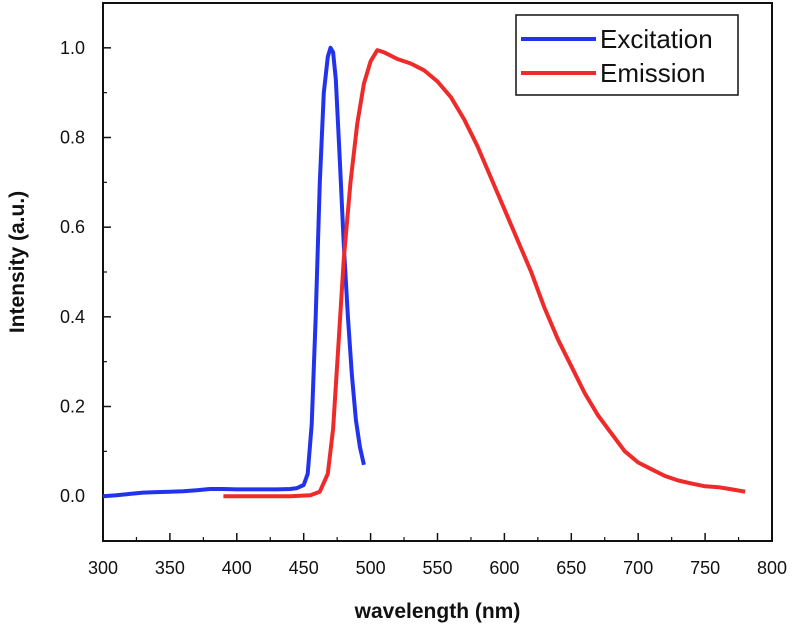 The image size is (794, 631). What do you see at coordinates (72, 138) in the screenshot?
I see `y-tick-label: 0.8` at bounding box center [72, 138].